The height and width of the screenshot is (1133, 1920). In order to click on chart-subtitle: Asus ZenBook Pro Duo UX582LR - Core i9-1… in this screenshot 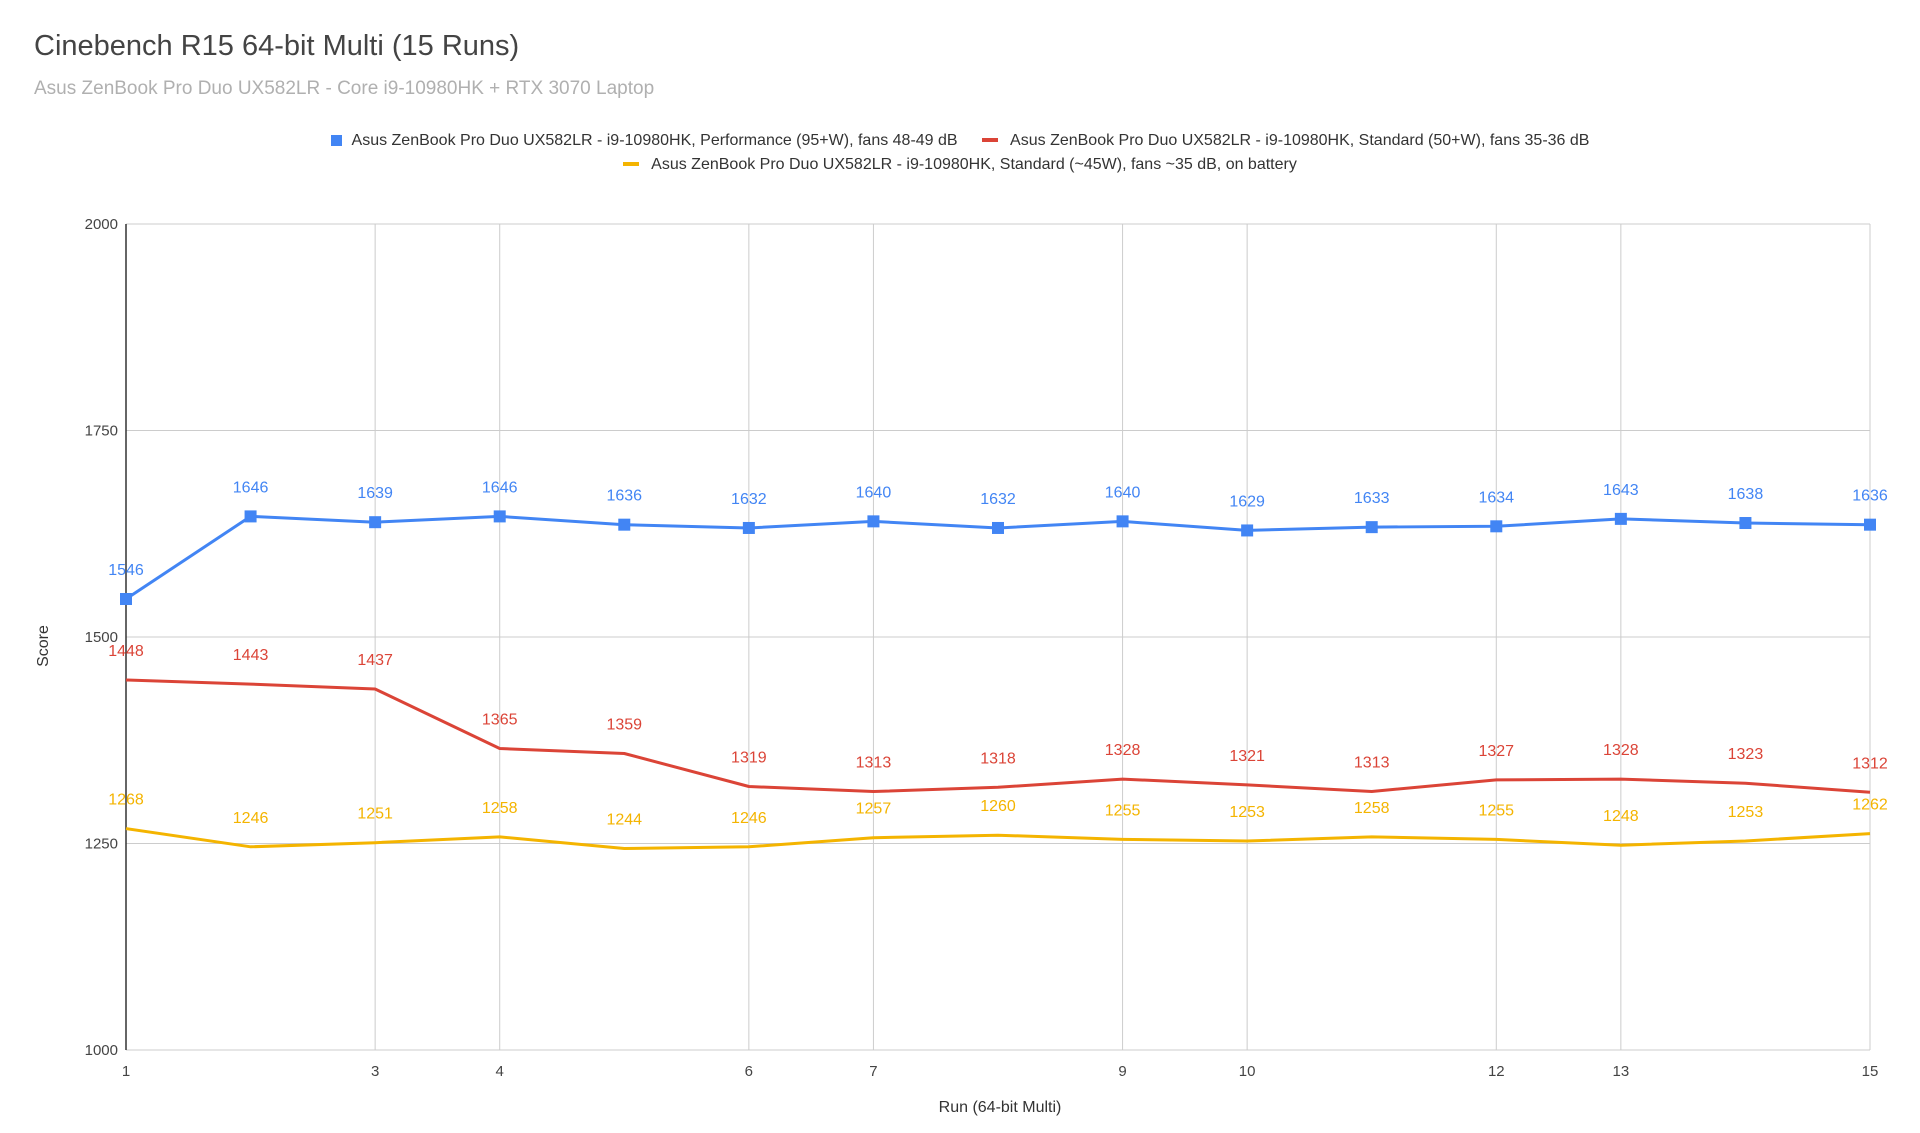, I will do `click(344, 88)`.